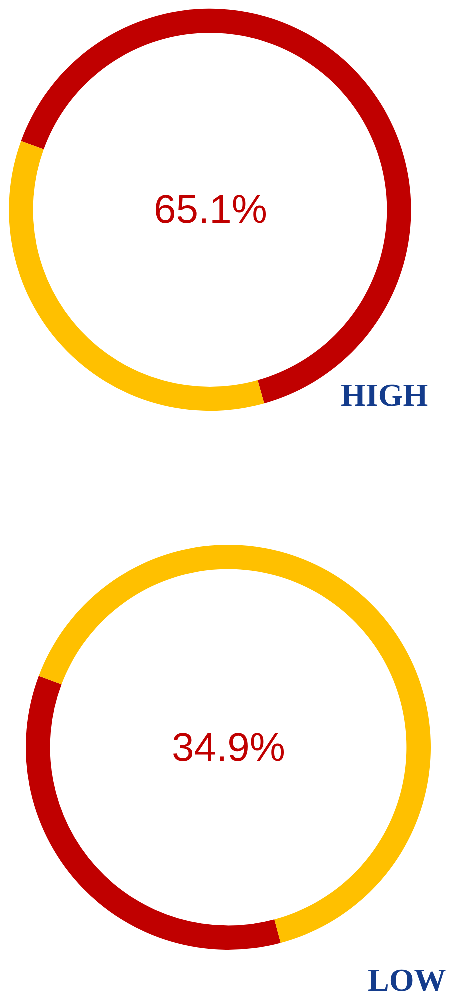 The image size is (457, 1000). Describe the element at coordinates (407, 980) in the screenshot. I see `text: LOW` at that location.